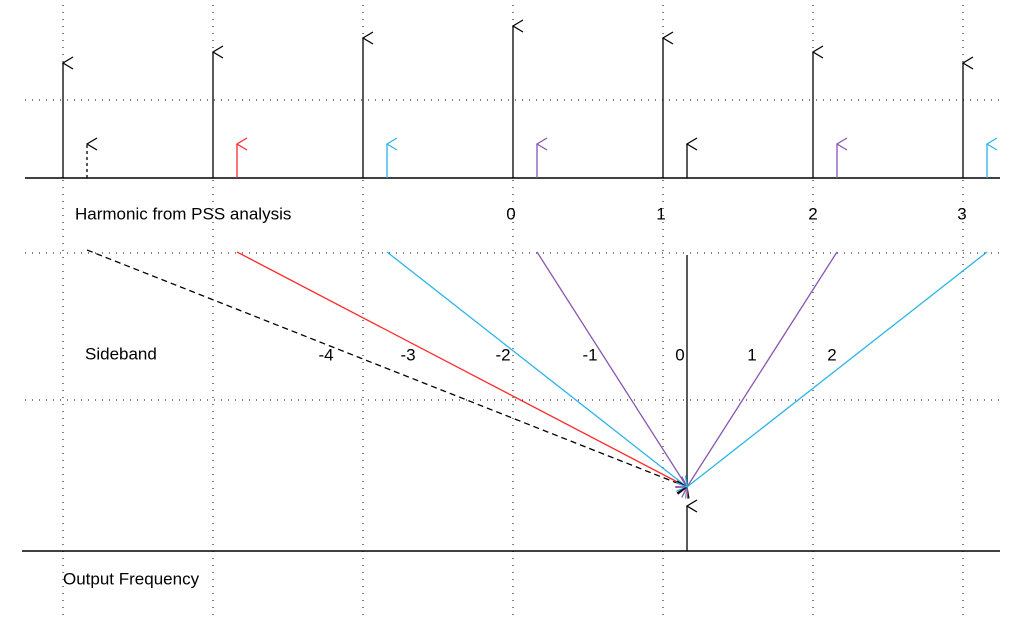 The width and height of the screenshot is (1033, 618). What do you see at coordinates (589, 354) in the screenshot?
I see `sideband-label: -1` at bounding box center [589, 354].